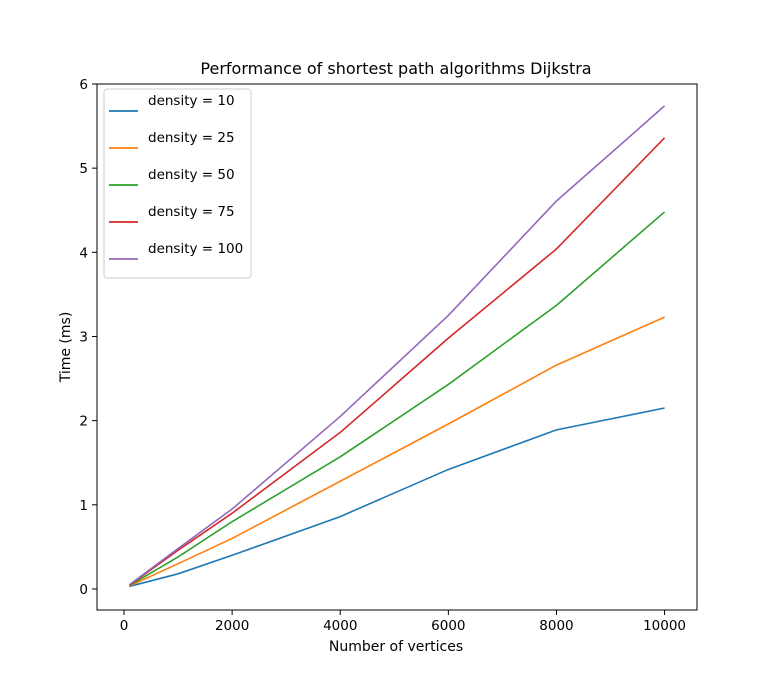 The image size is (774, 686). Describe the element at coordinates (664, 626) in the screenshot. I see `x-tick-label: 10000` at that location.